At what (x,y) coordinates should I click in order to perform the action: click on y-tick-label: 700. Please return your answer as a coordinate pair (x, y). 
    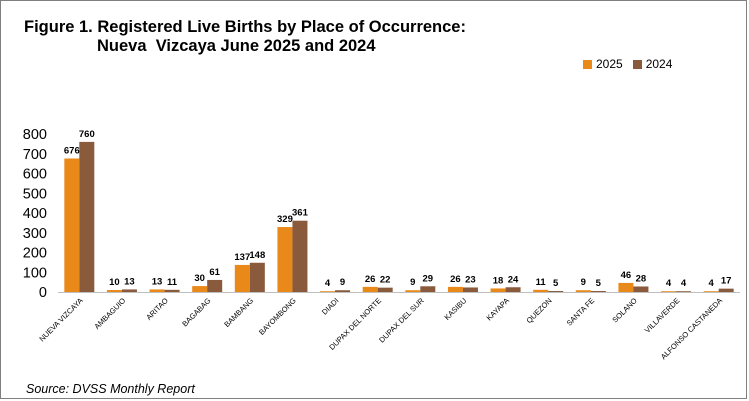
    Looking at the image, I should click on (35, 155).